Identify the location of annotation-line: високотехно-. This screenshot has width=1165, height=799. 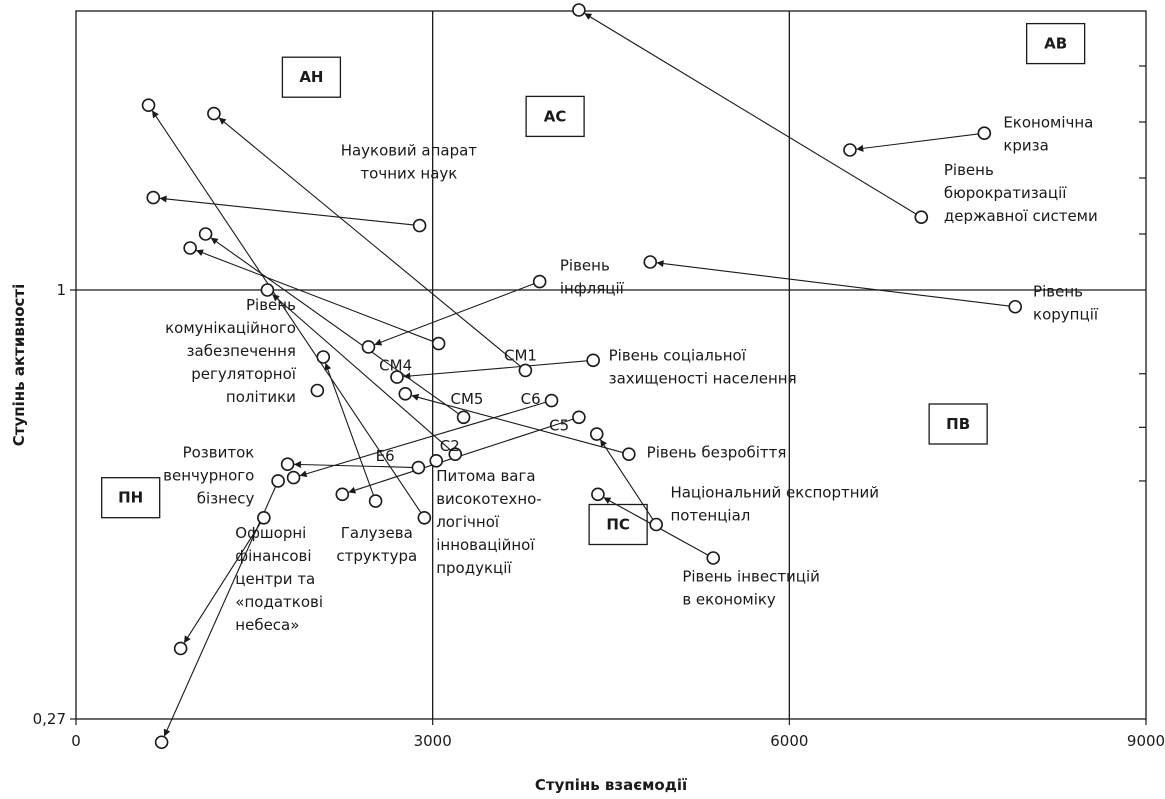
(489, 499).